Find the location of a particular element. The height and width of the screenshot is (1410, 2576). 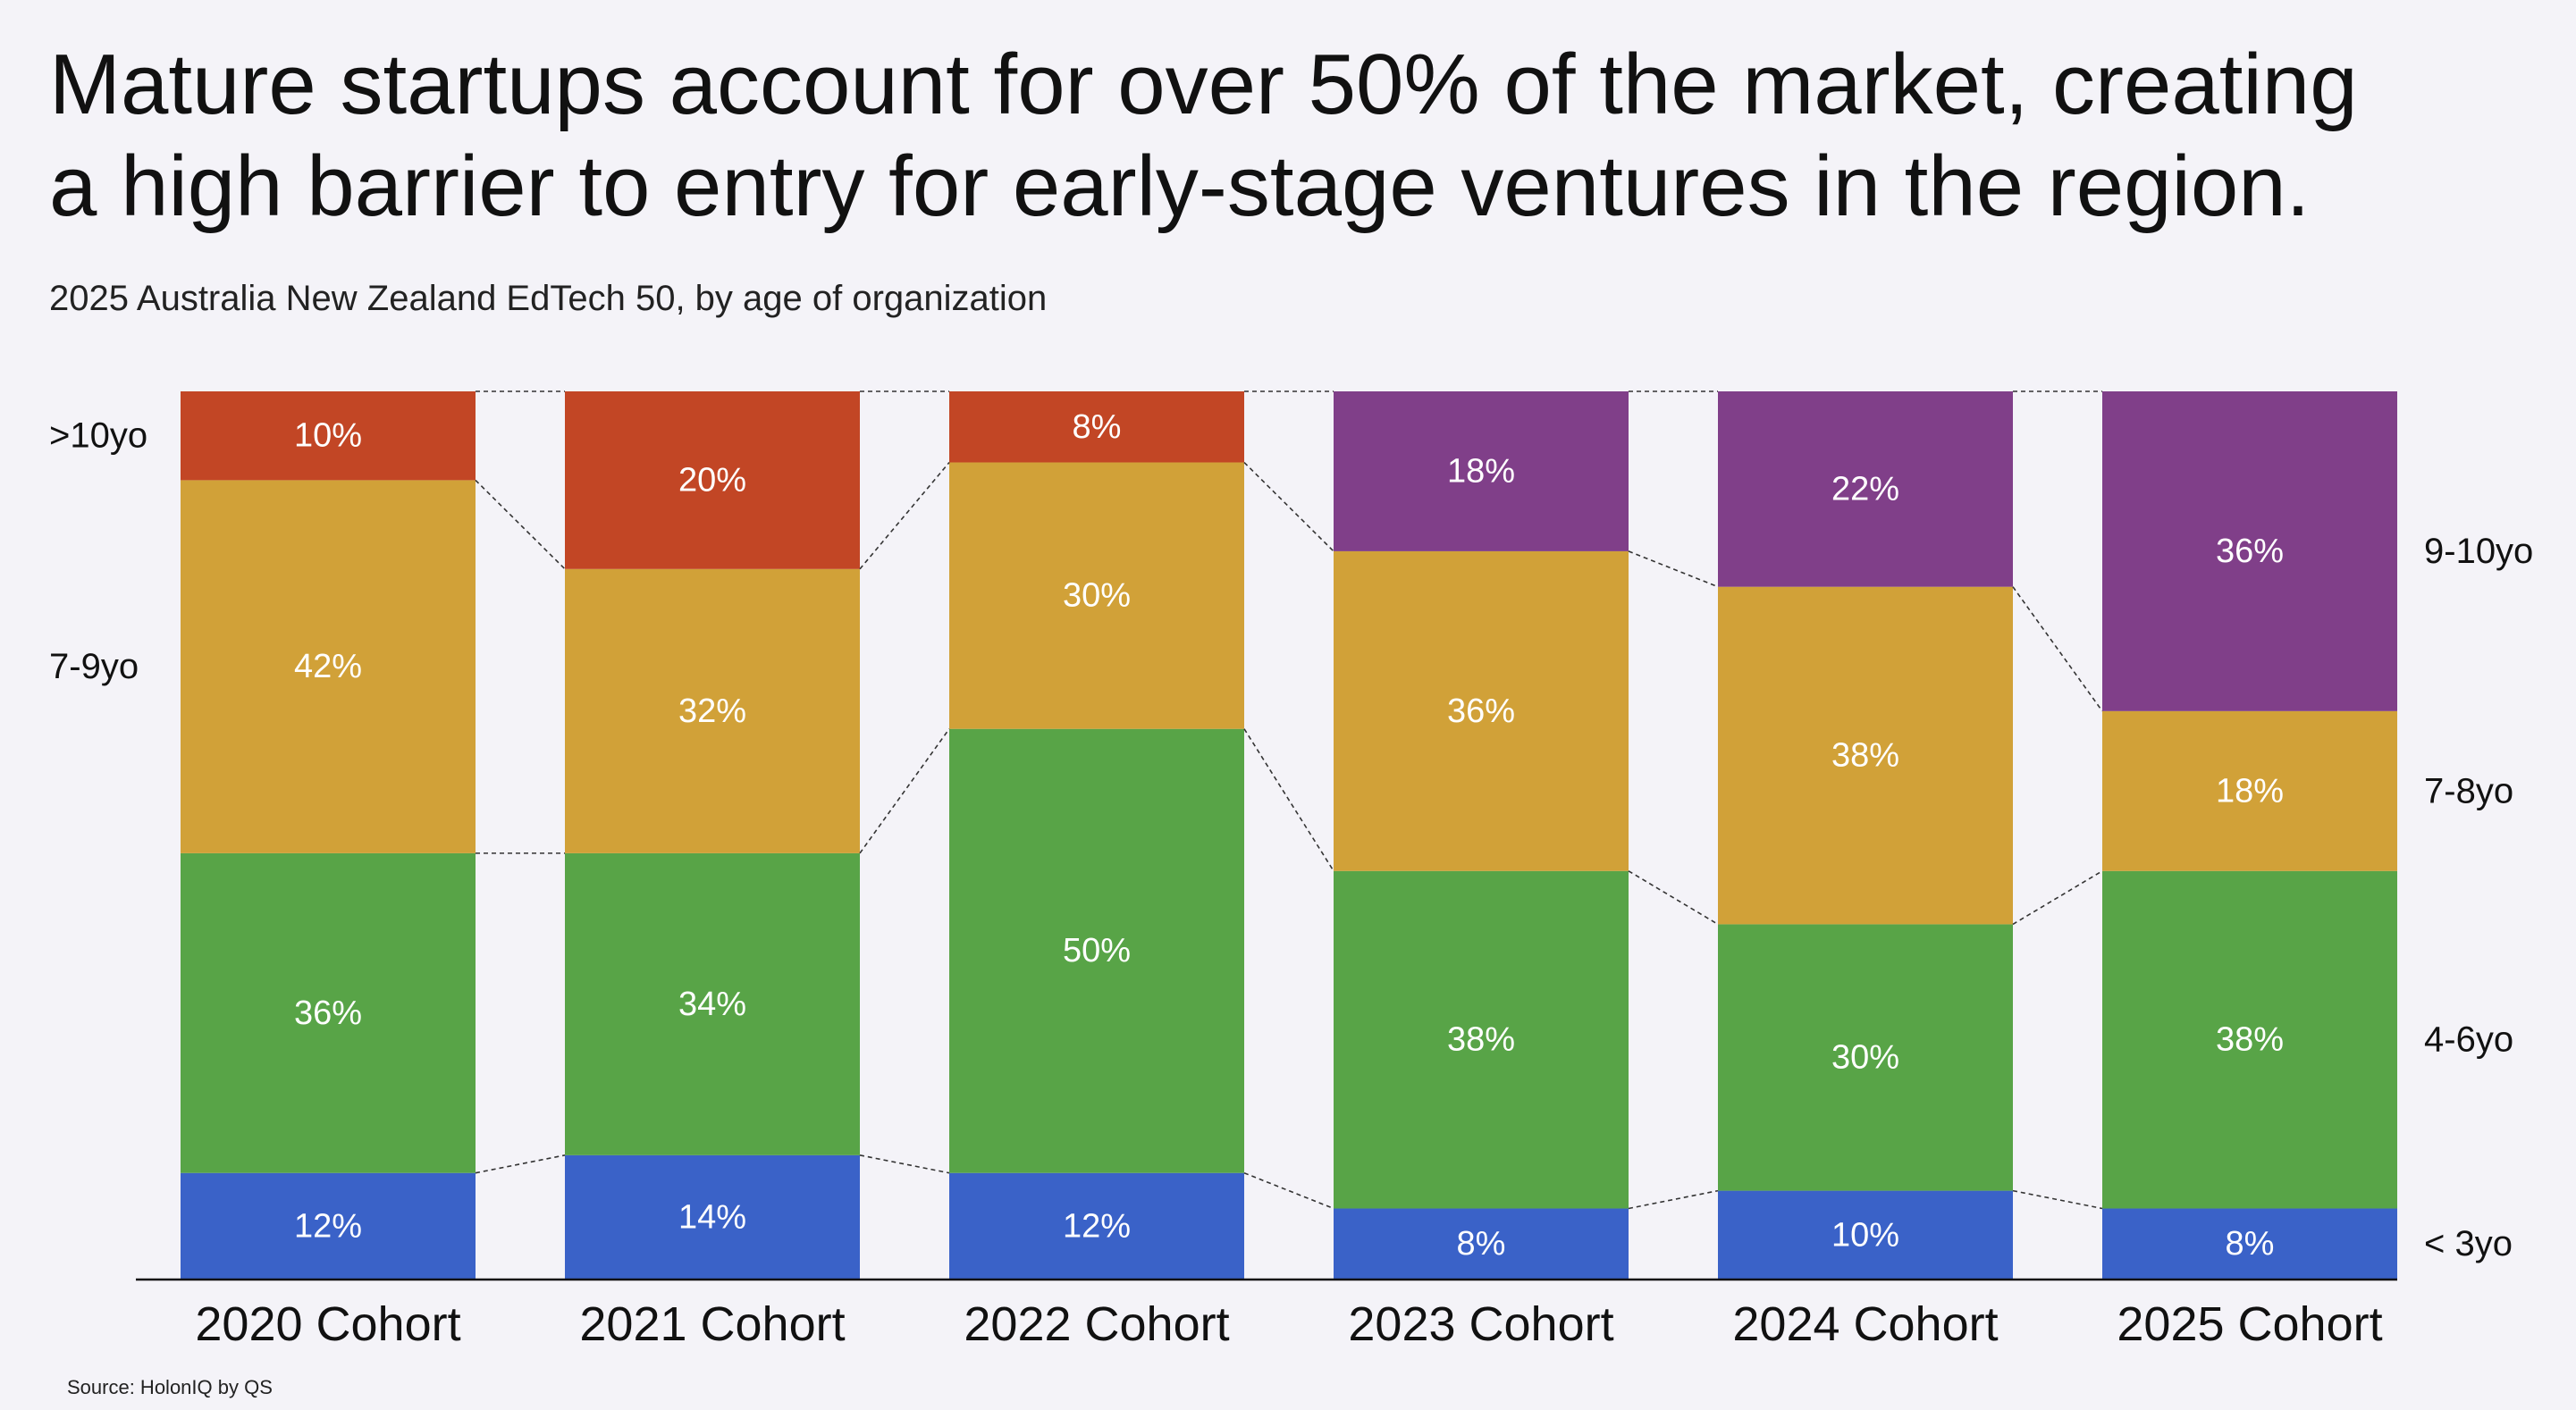

segment-value-label: 32% is located at coordinates (712, 711).